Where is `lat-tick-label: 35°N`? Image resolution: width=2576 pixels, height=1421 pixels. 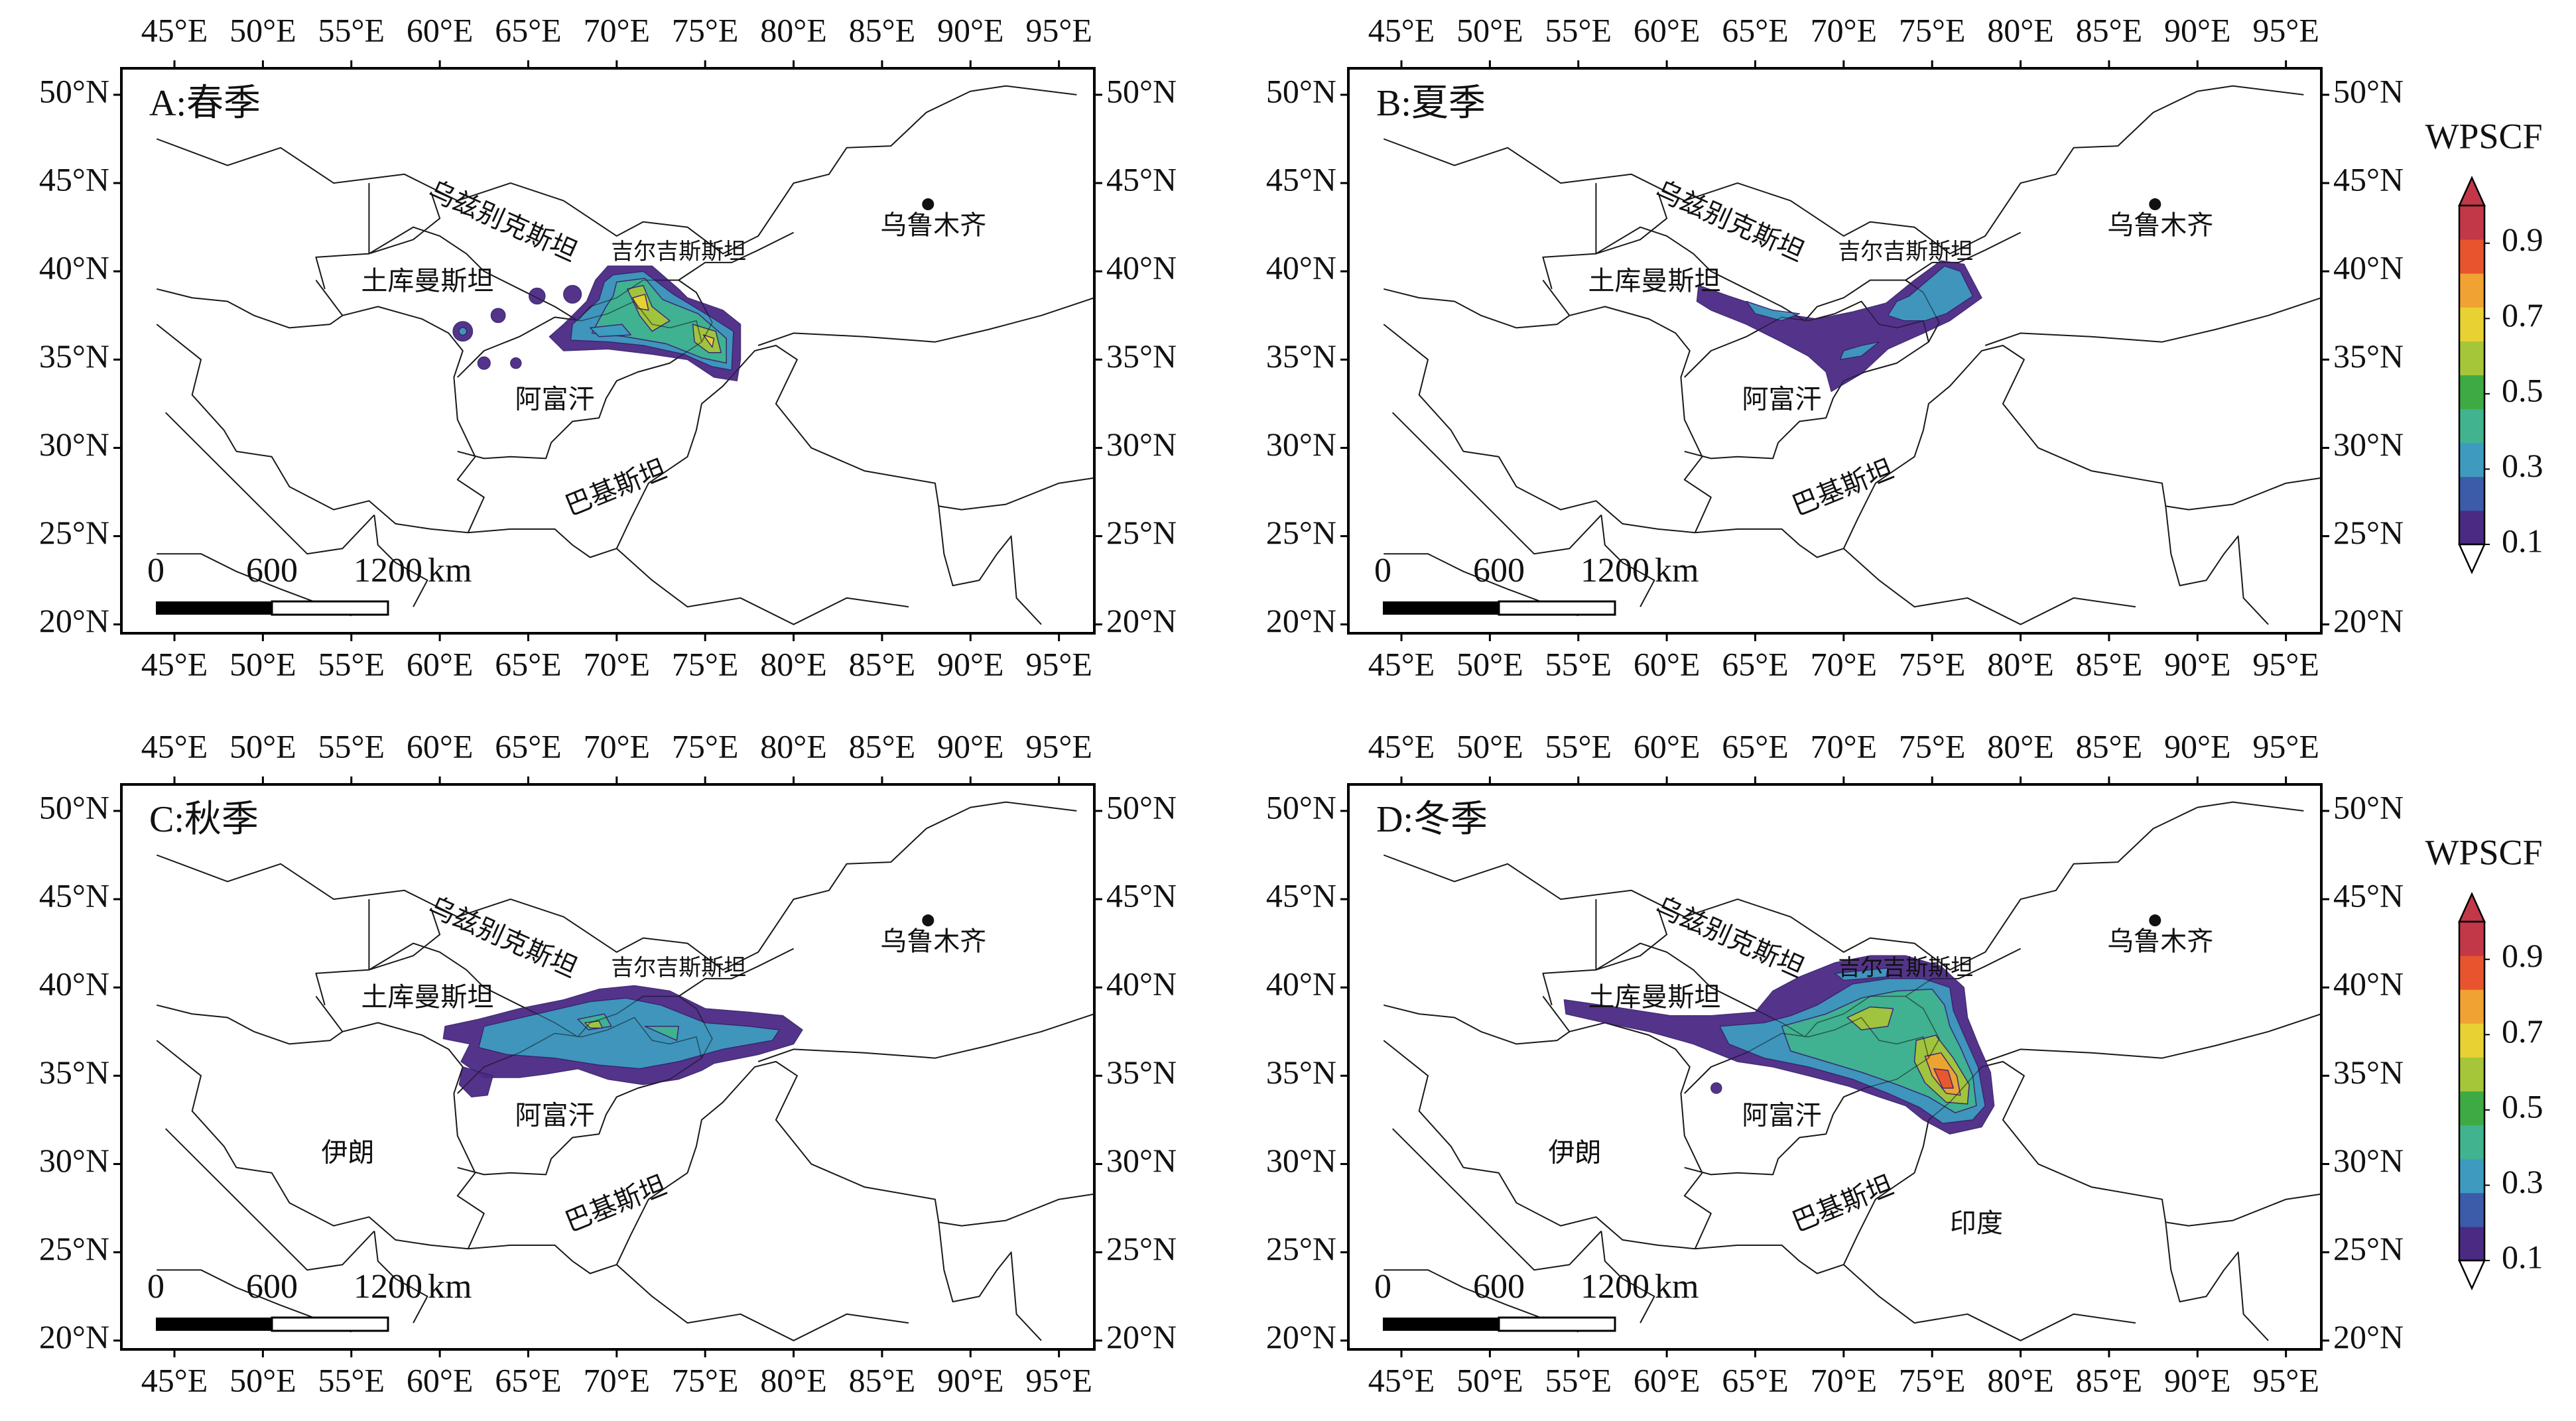 lat-tick-label: 35°N is located at coordinates (74, 1072).